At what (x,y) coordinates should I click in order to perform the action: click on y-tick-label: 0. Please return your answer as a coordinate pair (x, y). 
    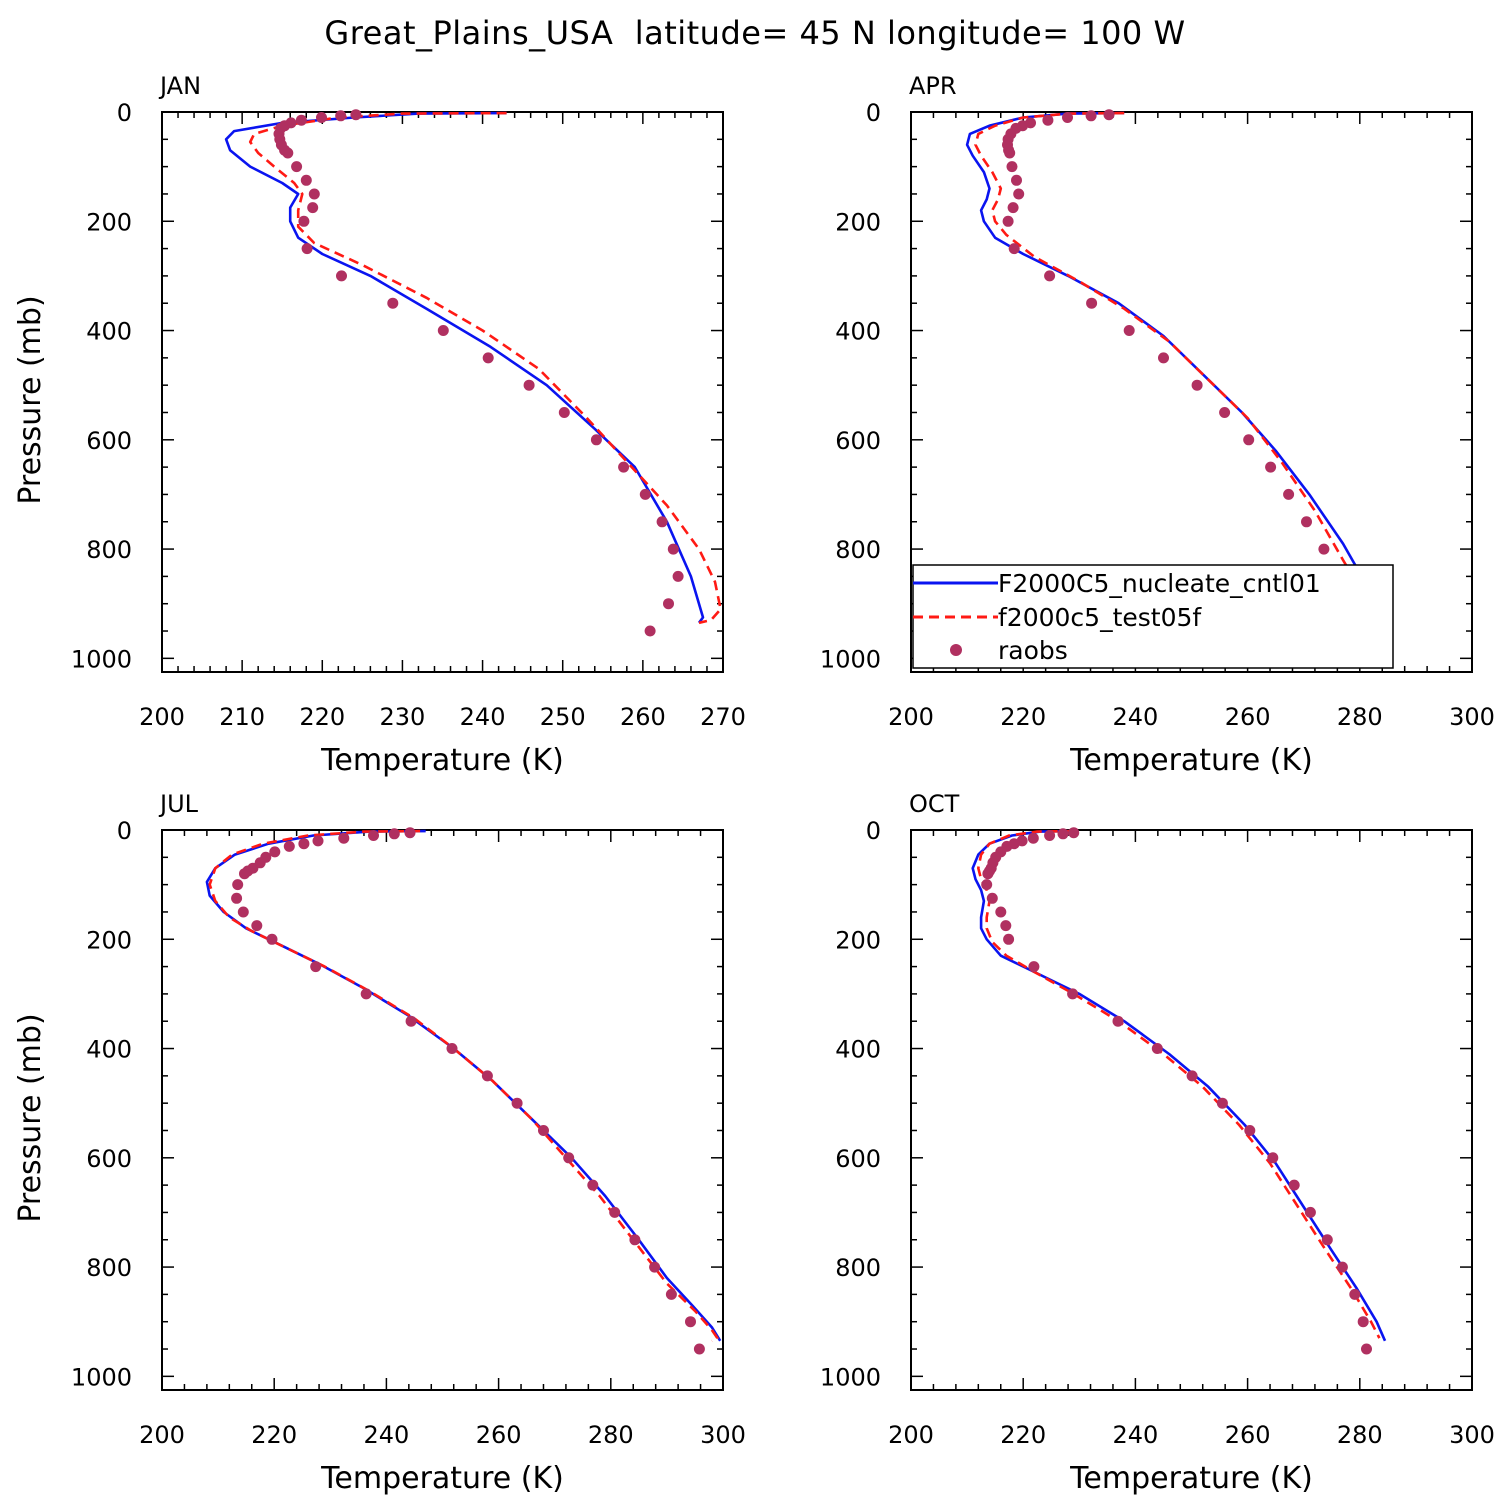
    Looking at the image, I should click on (124, 831).